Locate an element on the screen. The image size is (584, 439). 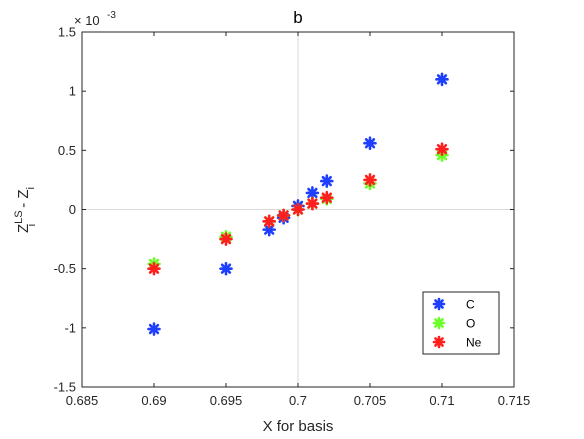
legend: CO Ne is located at coordinates (461, 323).